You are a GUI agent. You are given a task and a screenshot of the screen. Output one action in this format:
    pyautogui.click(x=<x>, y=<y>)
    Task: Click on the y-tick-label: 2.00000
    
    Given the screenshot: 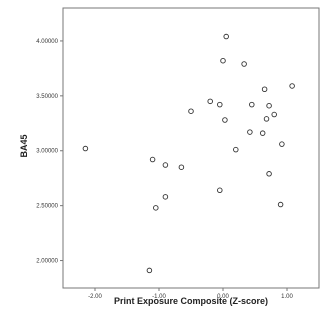 What is the action you would take?
    pyautogui.click(x=47, y=262)
    